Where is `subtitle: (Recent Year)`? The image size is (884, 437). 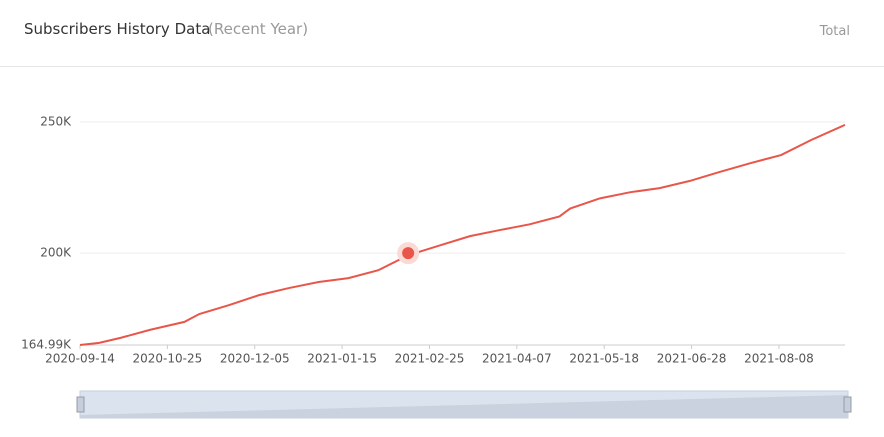 subtitle: (Recent Year) is located at coordinates (258, 29).